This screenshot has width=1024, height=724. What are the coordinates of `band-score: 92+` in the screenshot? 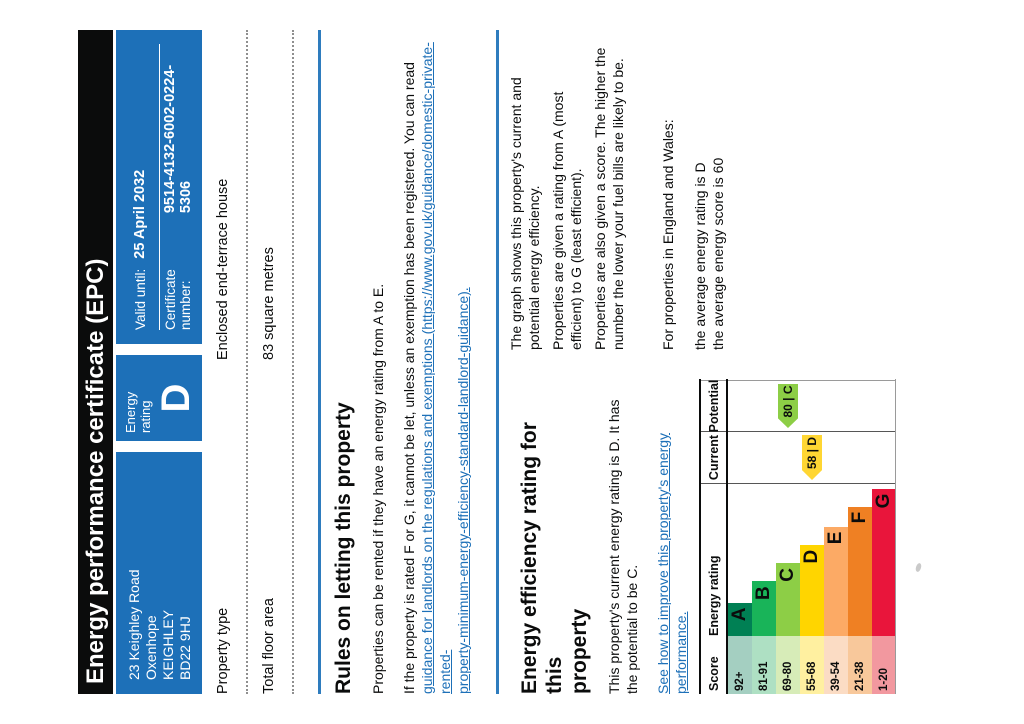 It's located at (740, 665).